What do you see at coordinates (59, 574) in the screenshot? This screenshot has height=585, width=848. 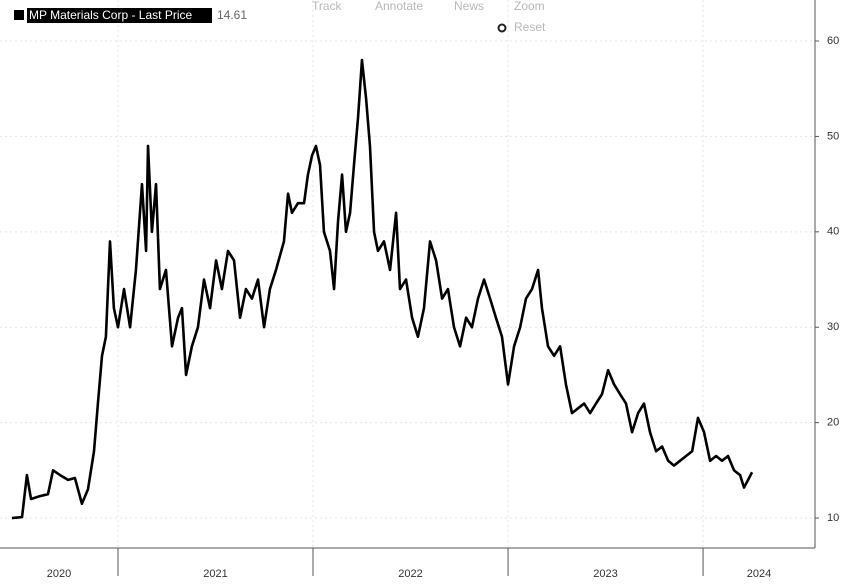 I see `x-tick-label: 2020` at bounding box center [59, 574].